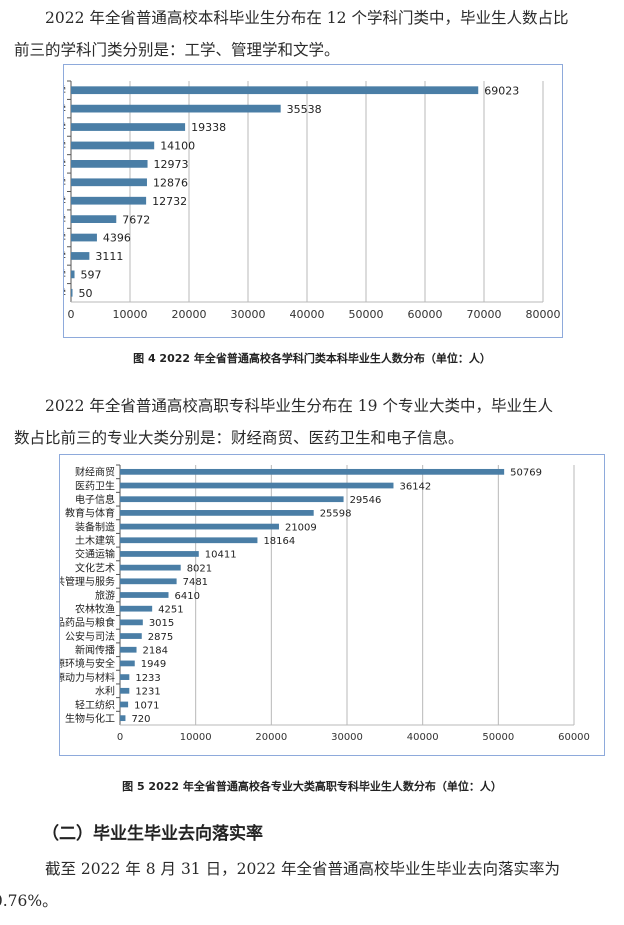 This screenshot has height=925, width=624. Describe the element at coordinates (279, 541) in the screenshot. I see `chart-2-data-label: 18164` at that location.